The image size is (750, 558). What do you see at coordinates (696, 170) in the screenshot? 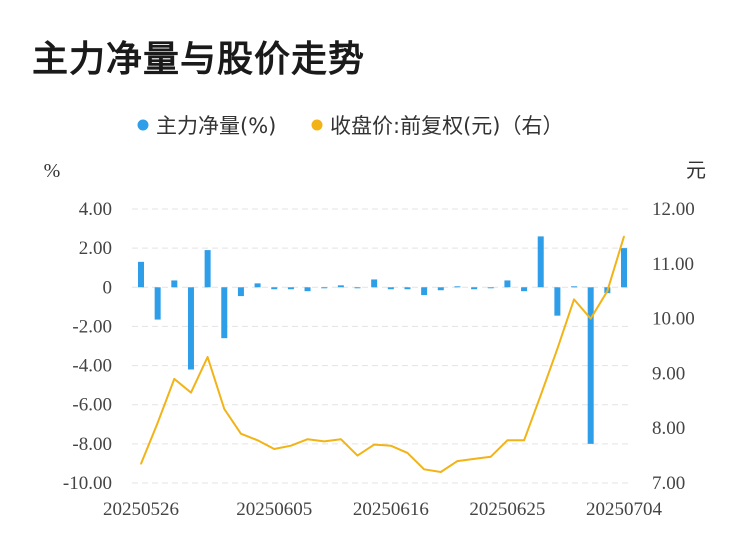
I see `right-axis-unit: 元` at bounding box center [696, 170].